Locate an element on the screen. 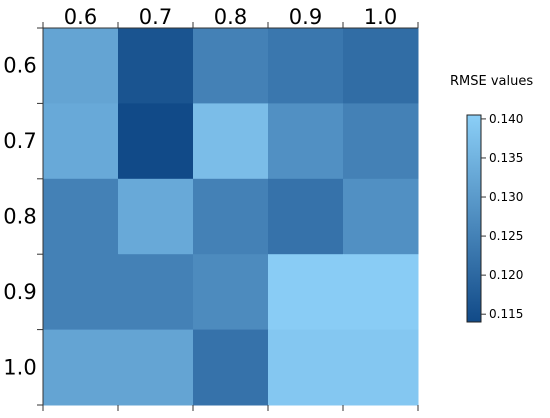  legend-colorbar is located at coordinates (474, 218).